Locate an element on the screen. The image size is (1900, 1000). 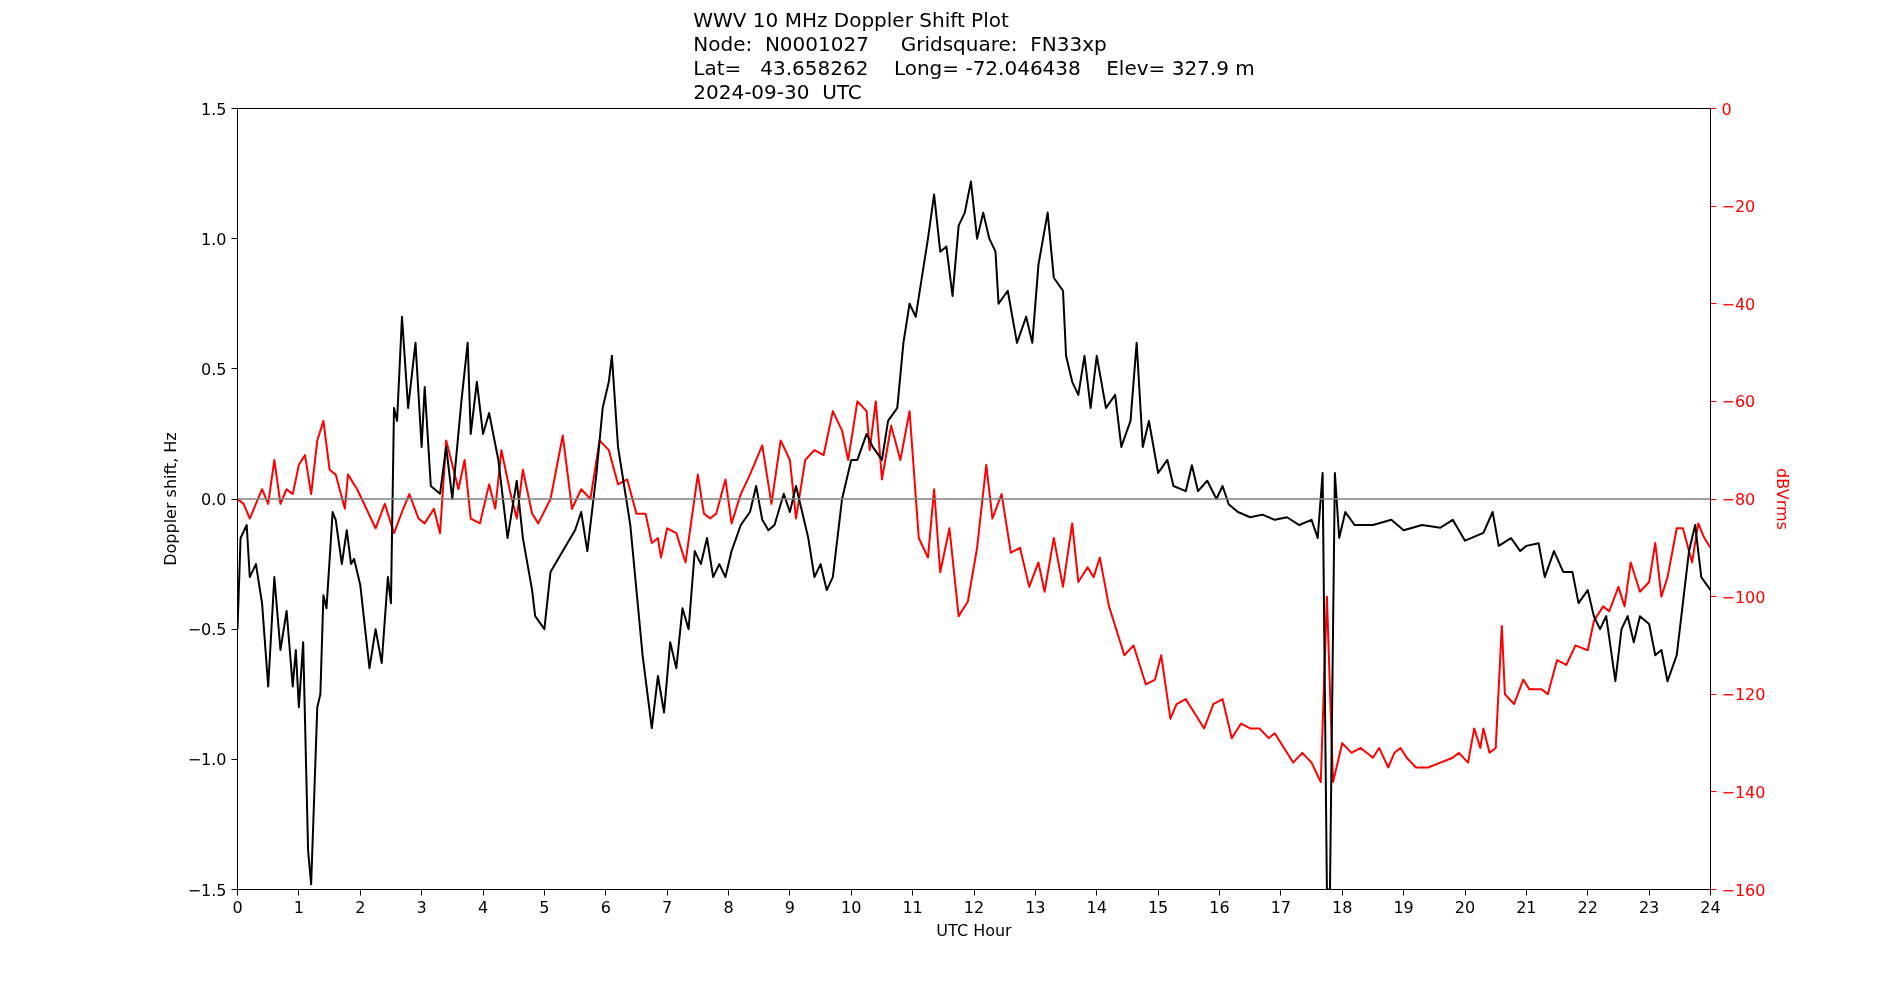
x-tick-label: 19 is located at coordinates (1403, 907).